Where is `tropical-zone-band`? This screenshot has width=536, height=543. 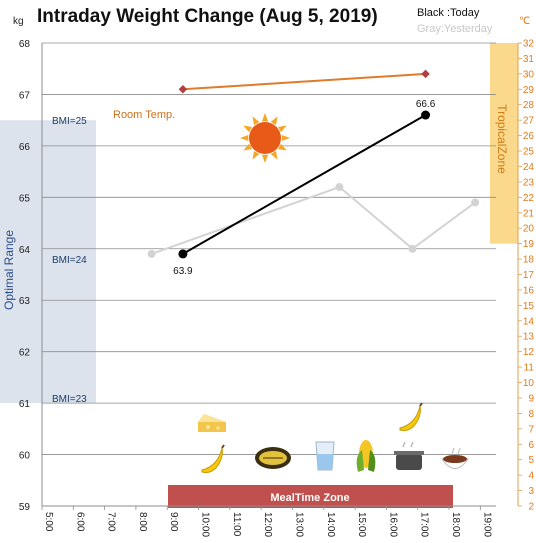
tropical-zone-band is located at coordinates (504, 143).